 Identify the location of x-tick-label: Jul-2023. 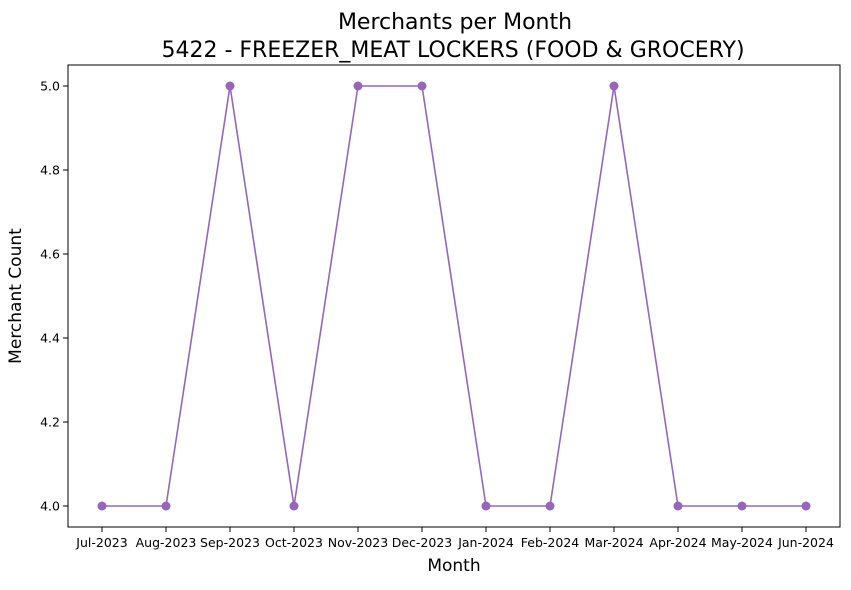
(101, 542).